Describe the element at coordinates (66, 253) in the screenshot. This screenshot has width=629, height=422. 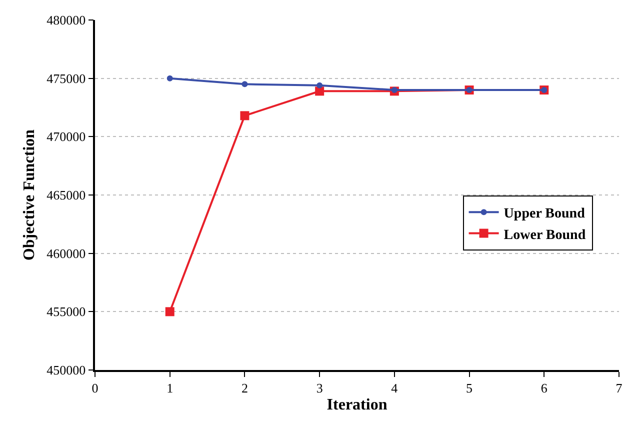
I see `y-tick-label: 460000` at that location.